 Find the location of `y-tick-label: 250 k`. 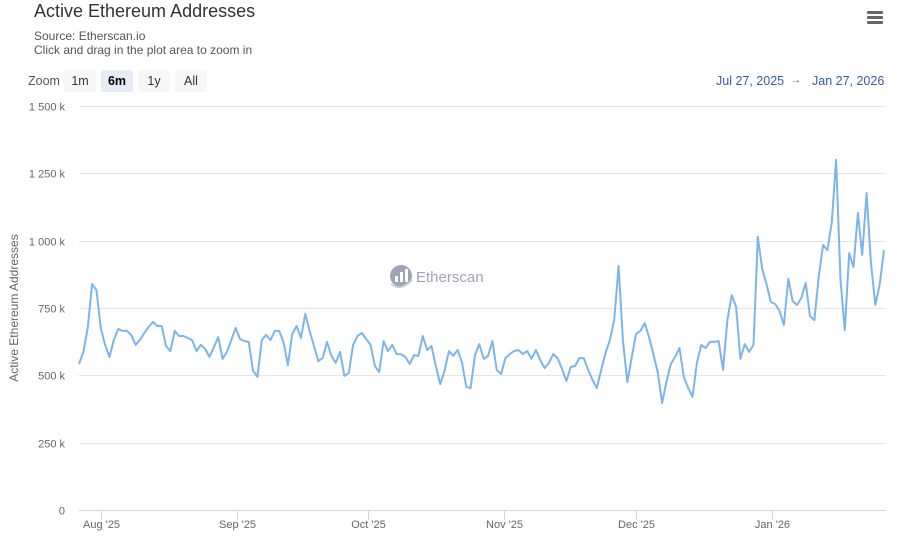

y-tick-label: 250 k is located at coordinates (51, 445).